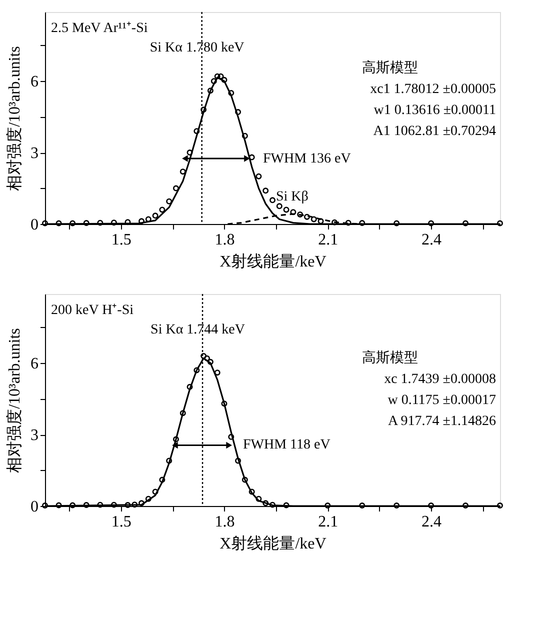  I want to click on annotation: FWHM 136 eV, so click(307, 158).